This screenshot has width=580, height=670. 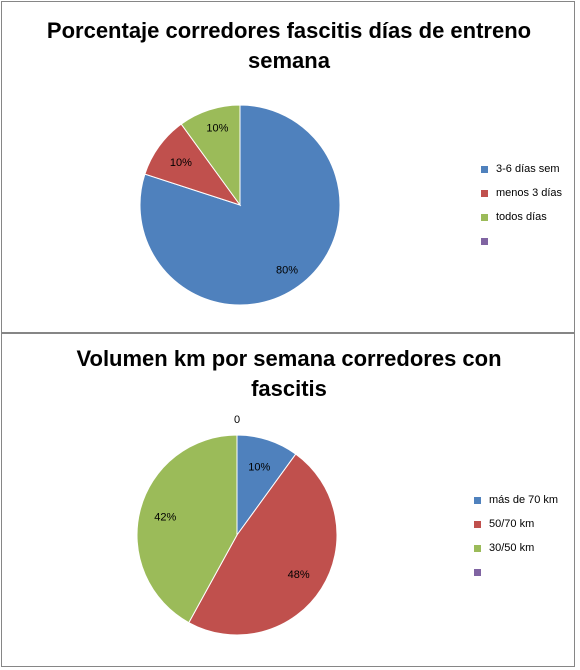 What do you see at coordinates (181, 163) in the screenshot?
I see `chart-1-data-label-1: 10%` at bounding box center [181, 163].